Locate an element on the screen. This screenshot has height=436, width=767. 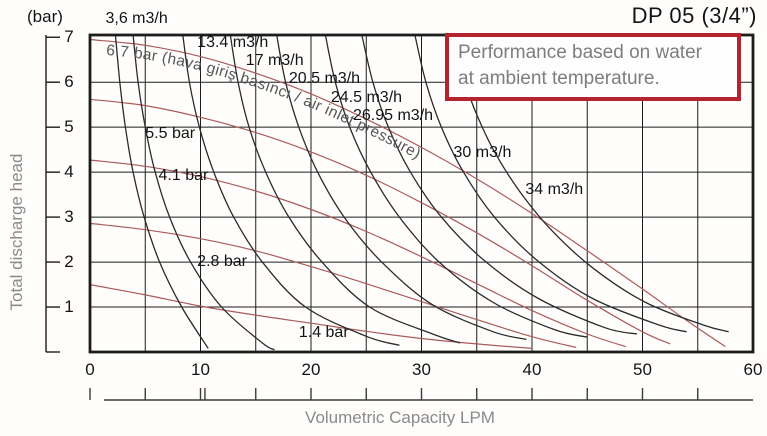
x-tick-label: 60 is located at coordinates (753, 369).